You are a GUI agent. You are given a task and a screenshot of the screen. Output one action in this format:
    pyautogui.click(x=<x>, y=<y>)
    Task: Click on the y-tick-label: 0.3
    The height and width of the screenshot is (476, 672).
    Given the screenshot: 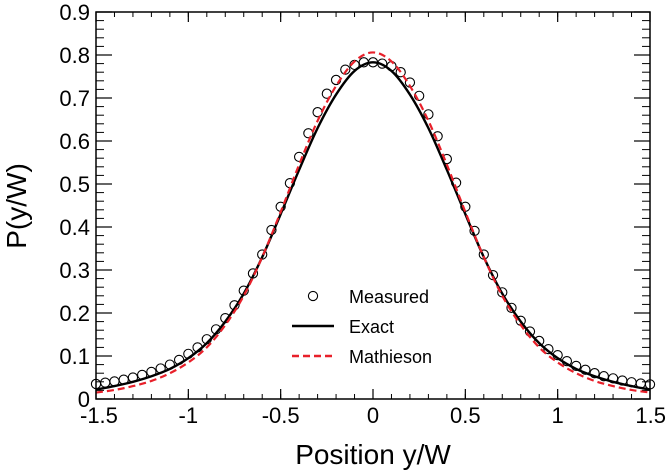 What is the action you would take?
    pyautogui.click(x=74, y=270)
    